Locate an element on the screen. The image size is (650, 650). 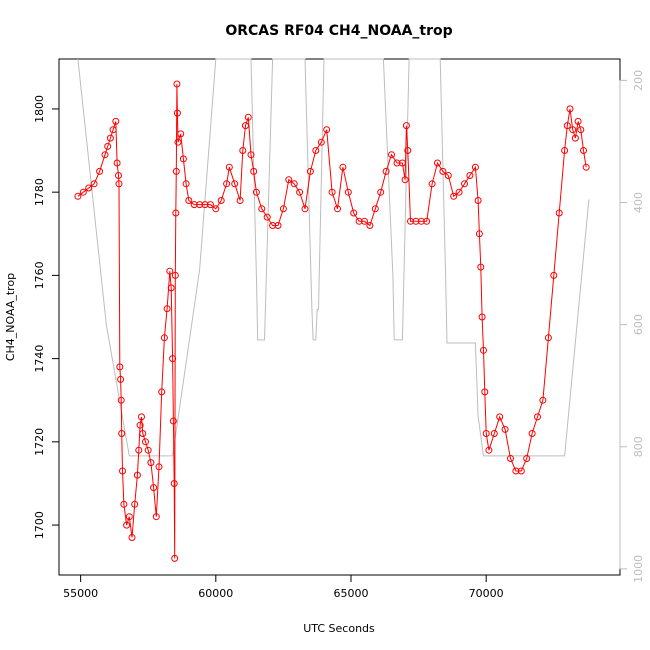
x-tick-label: 65000 is located at coordinates (350, 593).